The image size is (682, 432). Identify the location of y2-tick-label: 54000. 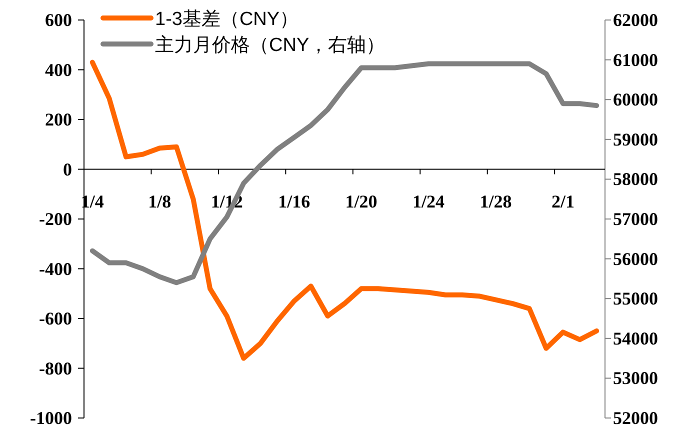
(635, 338).